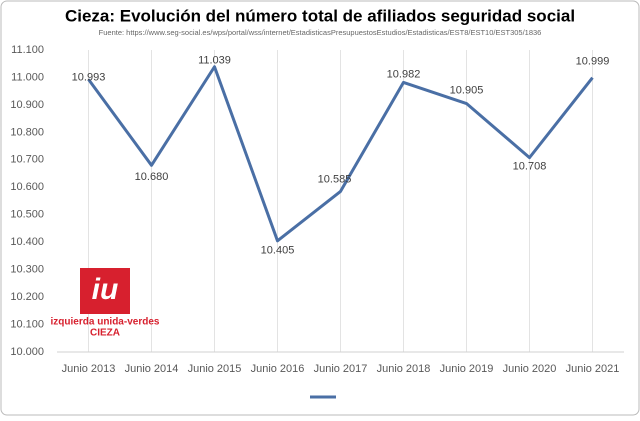 Image resolution: width=640 pixels, height=421 pixels. I want to click on y-tick-label: 10.000, so click(27, 352).